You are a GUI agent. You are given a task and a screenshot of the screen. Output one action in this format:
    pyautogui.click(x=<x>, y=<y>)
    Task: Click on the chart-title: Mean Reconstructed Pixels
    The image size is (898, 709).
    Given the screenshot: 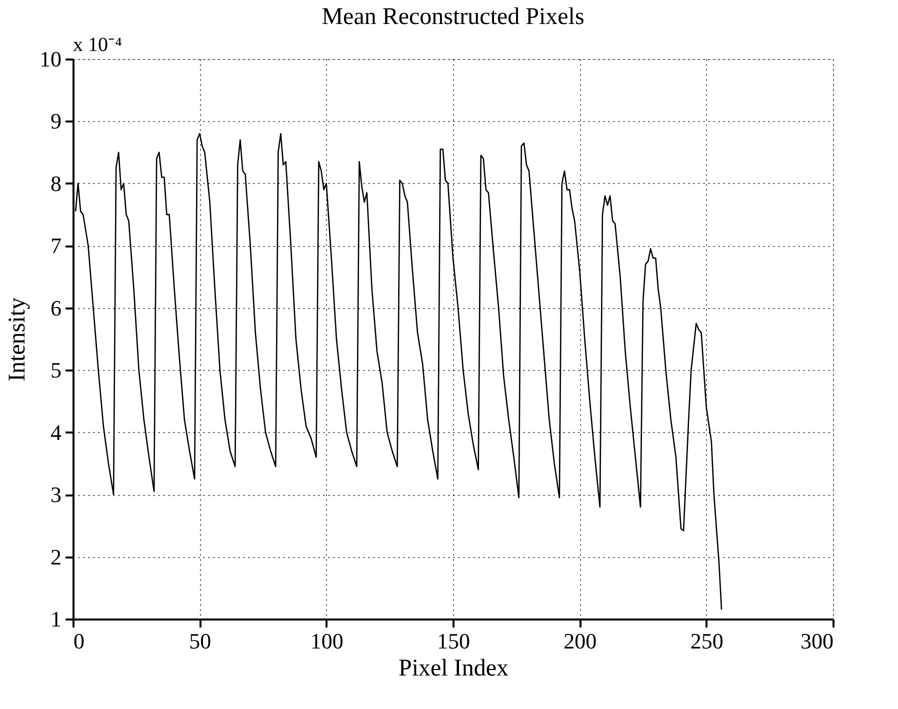 What is the action you would take?
    pyautogui.click(x=453, y=17)
    